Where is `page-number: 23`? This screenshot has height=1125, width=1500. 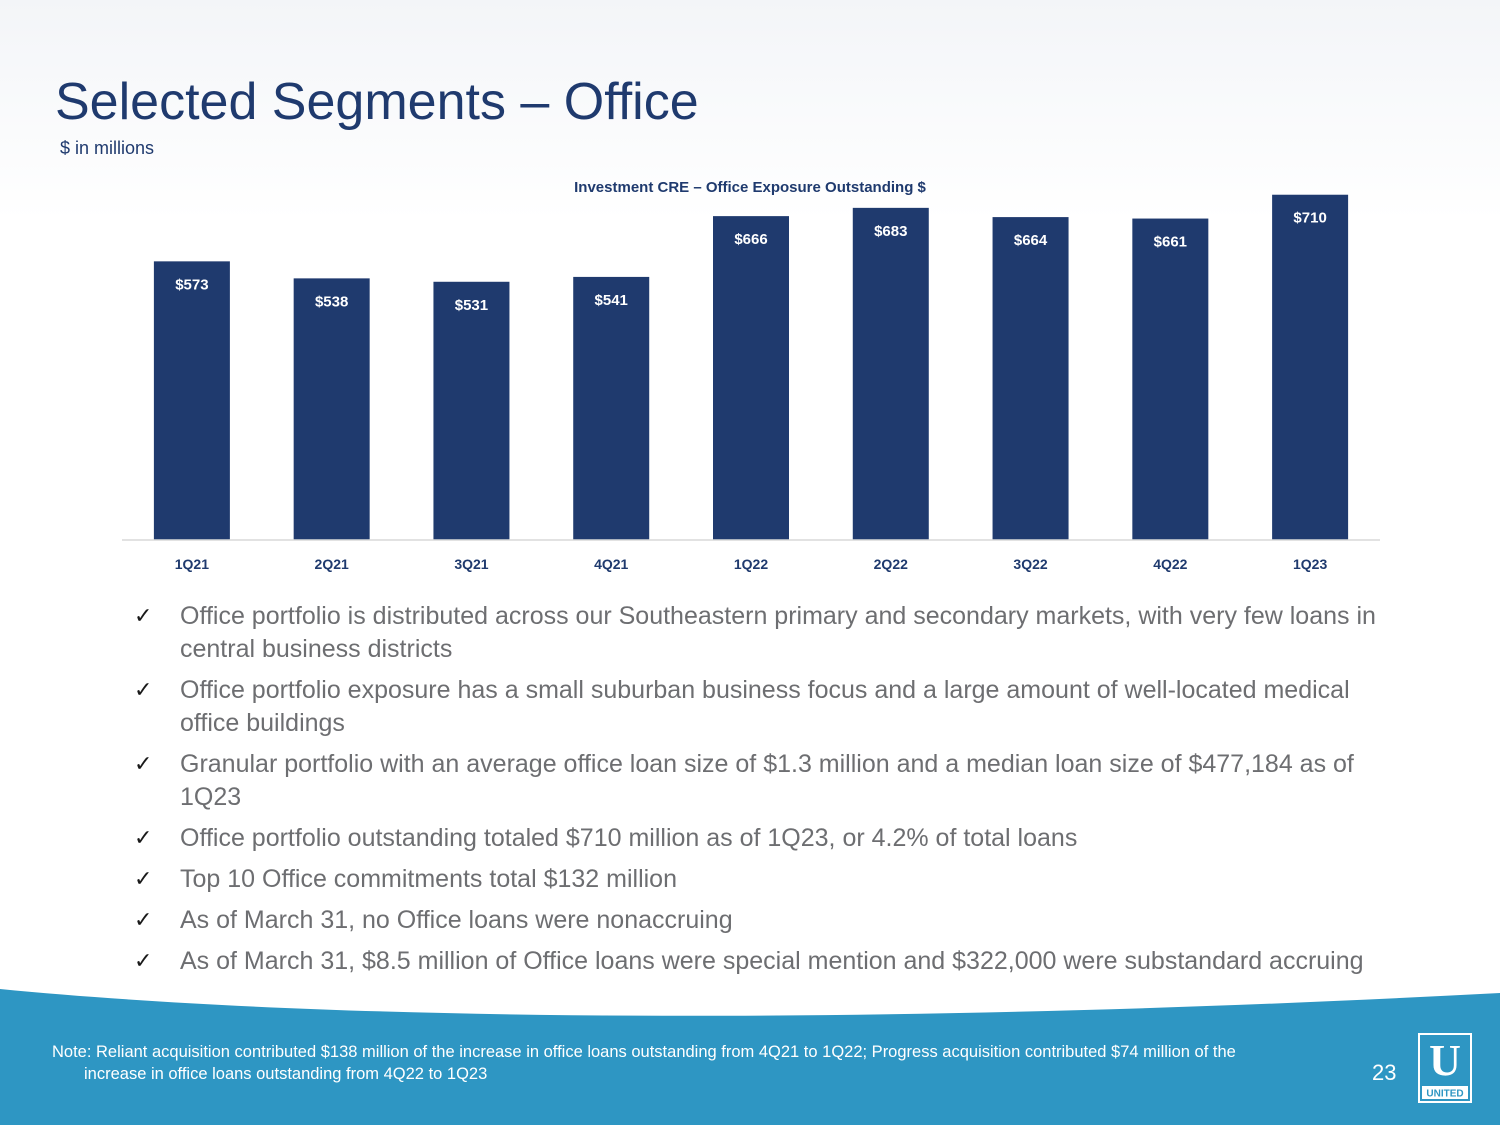
page-number: 23 is located at coordinates (1384, 1072).